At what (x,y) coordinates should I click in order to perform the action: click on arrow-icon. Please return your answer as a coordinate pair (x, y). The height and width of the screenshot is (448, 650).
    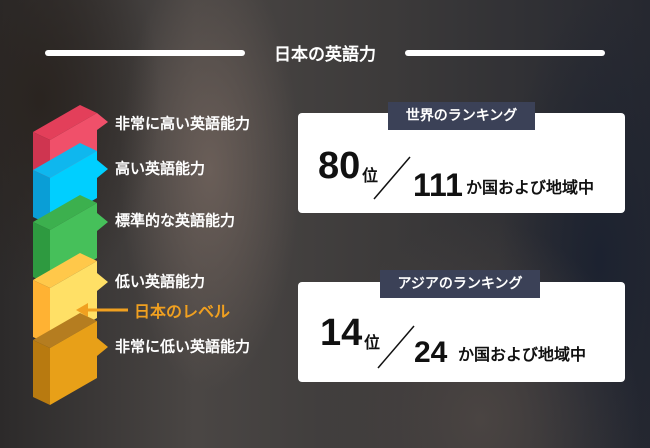
    Looking at the image, I should click on (102, 310).